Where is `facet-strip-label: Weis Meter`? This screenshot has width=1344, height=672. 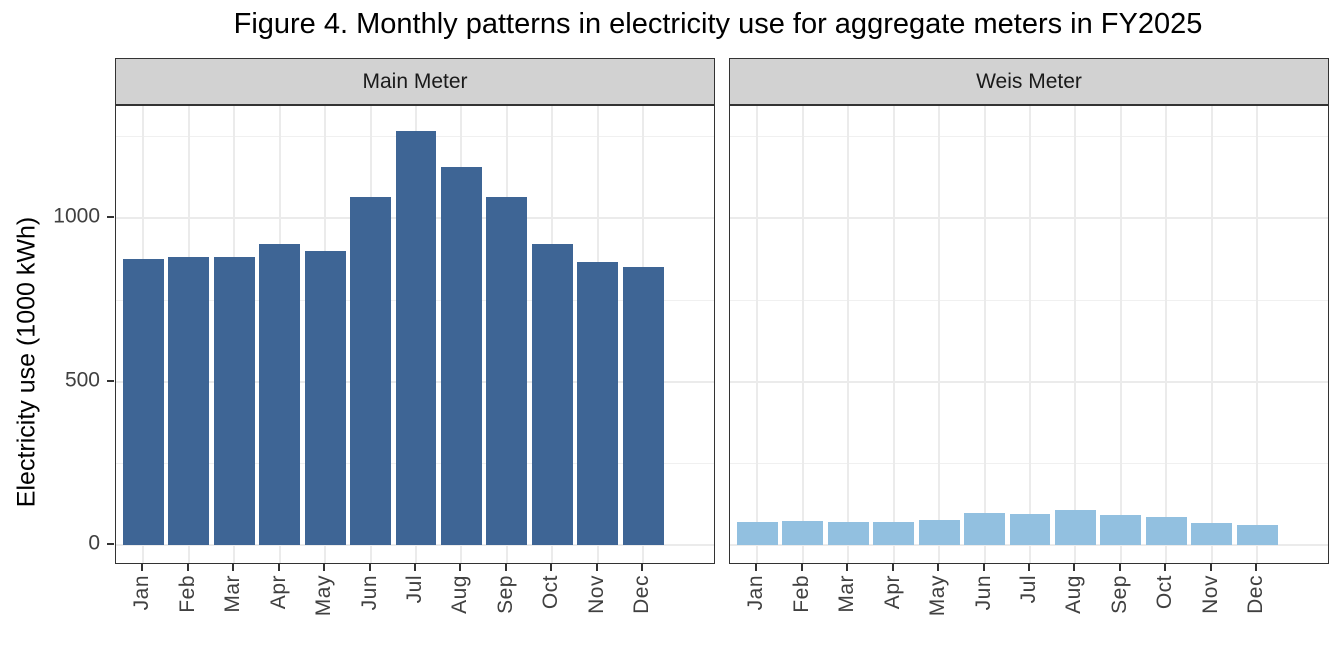
facet-strip-label: Weis Meter is located at coordinates (1029, 81).